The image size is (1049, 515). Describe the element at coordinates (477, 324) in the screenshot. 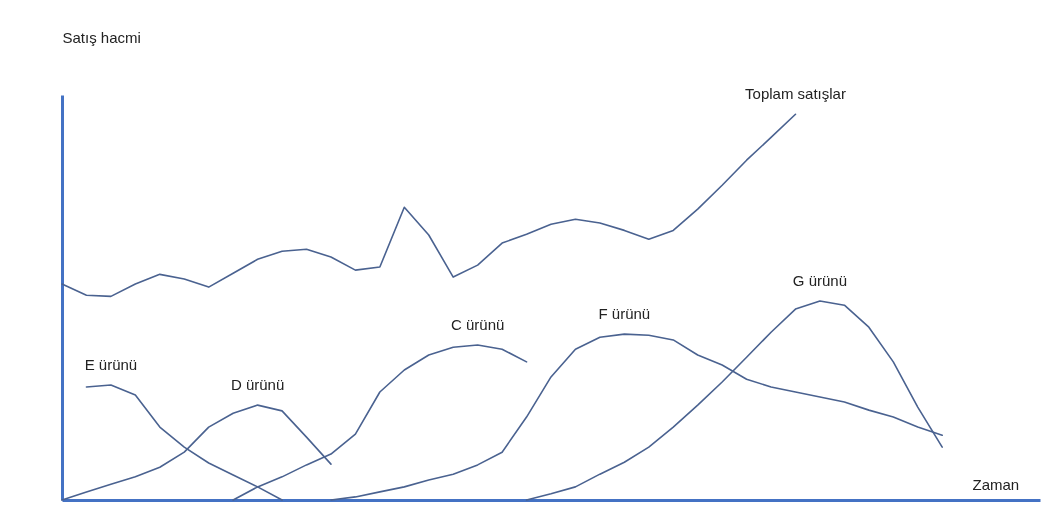

I see `series-label: C ürünü` at that location.